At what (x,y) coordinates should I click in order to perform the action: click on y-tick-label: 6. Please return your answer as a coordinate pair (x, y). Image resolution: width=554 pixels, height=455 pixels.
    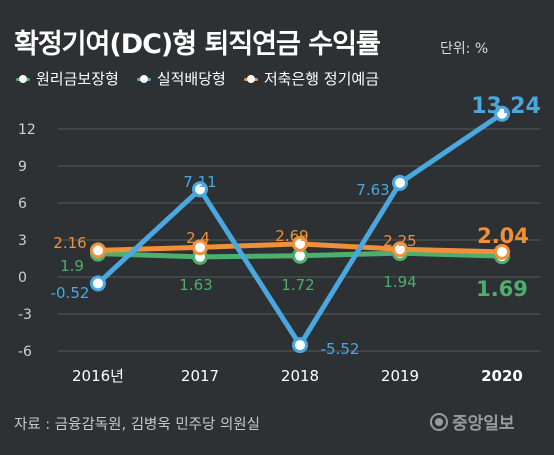
    Looking at the image, I should click on (22, 204).